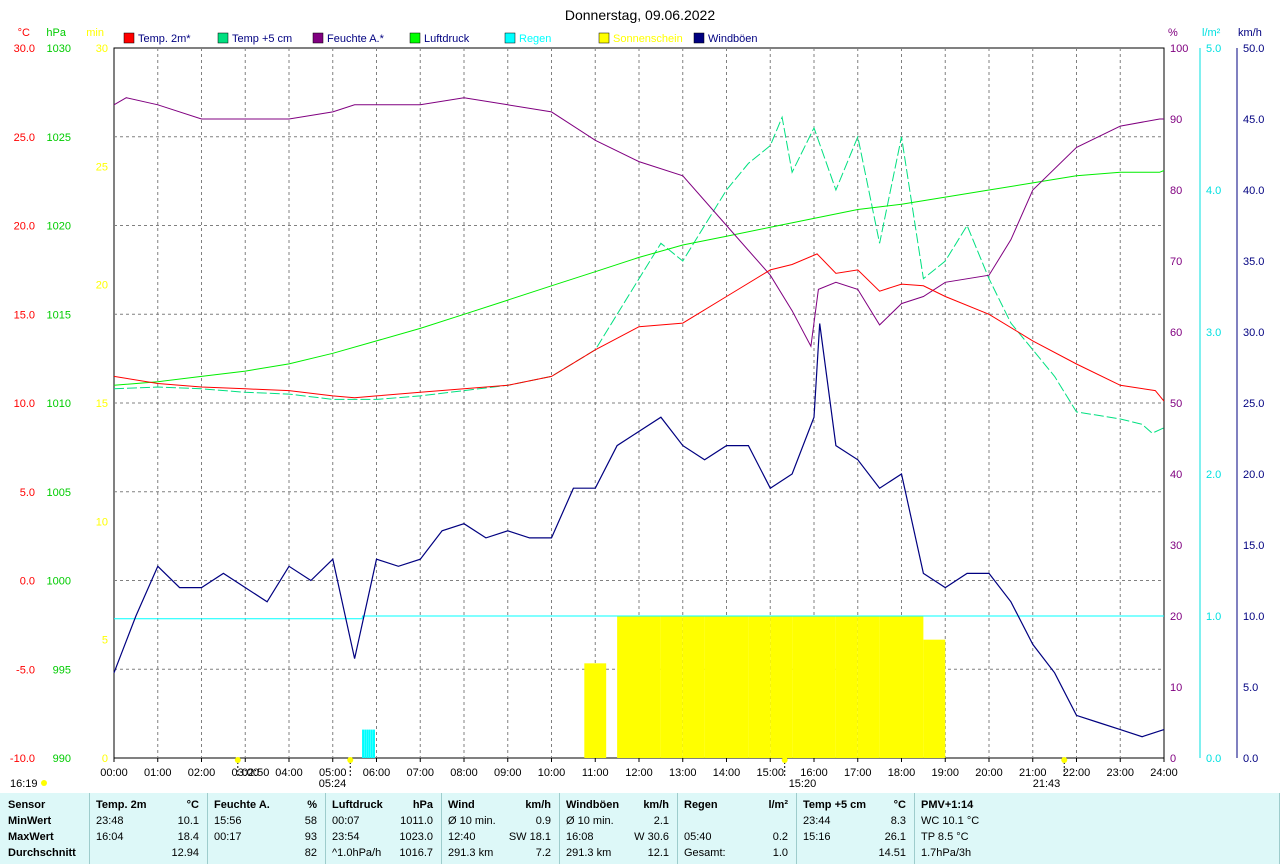  Describe the element at coordinates (102, 522) in the screenshot. I see `sunshine-tick-label: 10` at that location.